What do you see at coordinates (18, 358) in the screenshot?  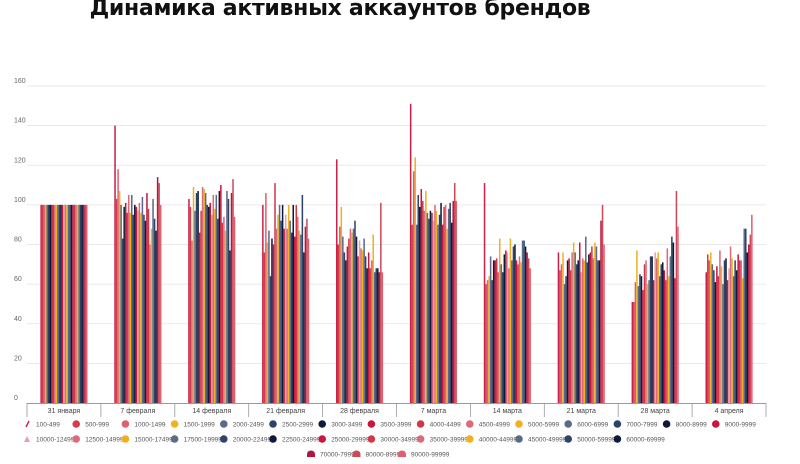 I see `y-tick-label: 20` at bounding box center [18, 358].